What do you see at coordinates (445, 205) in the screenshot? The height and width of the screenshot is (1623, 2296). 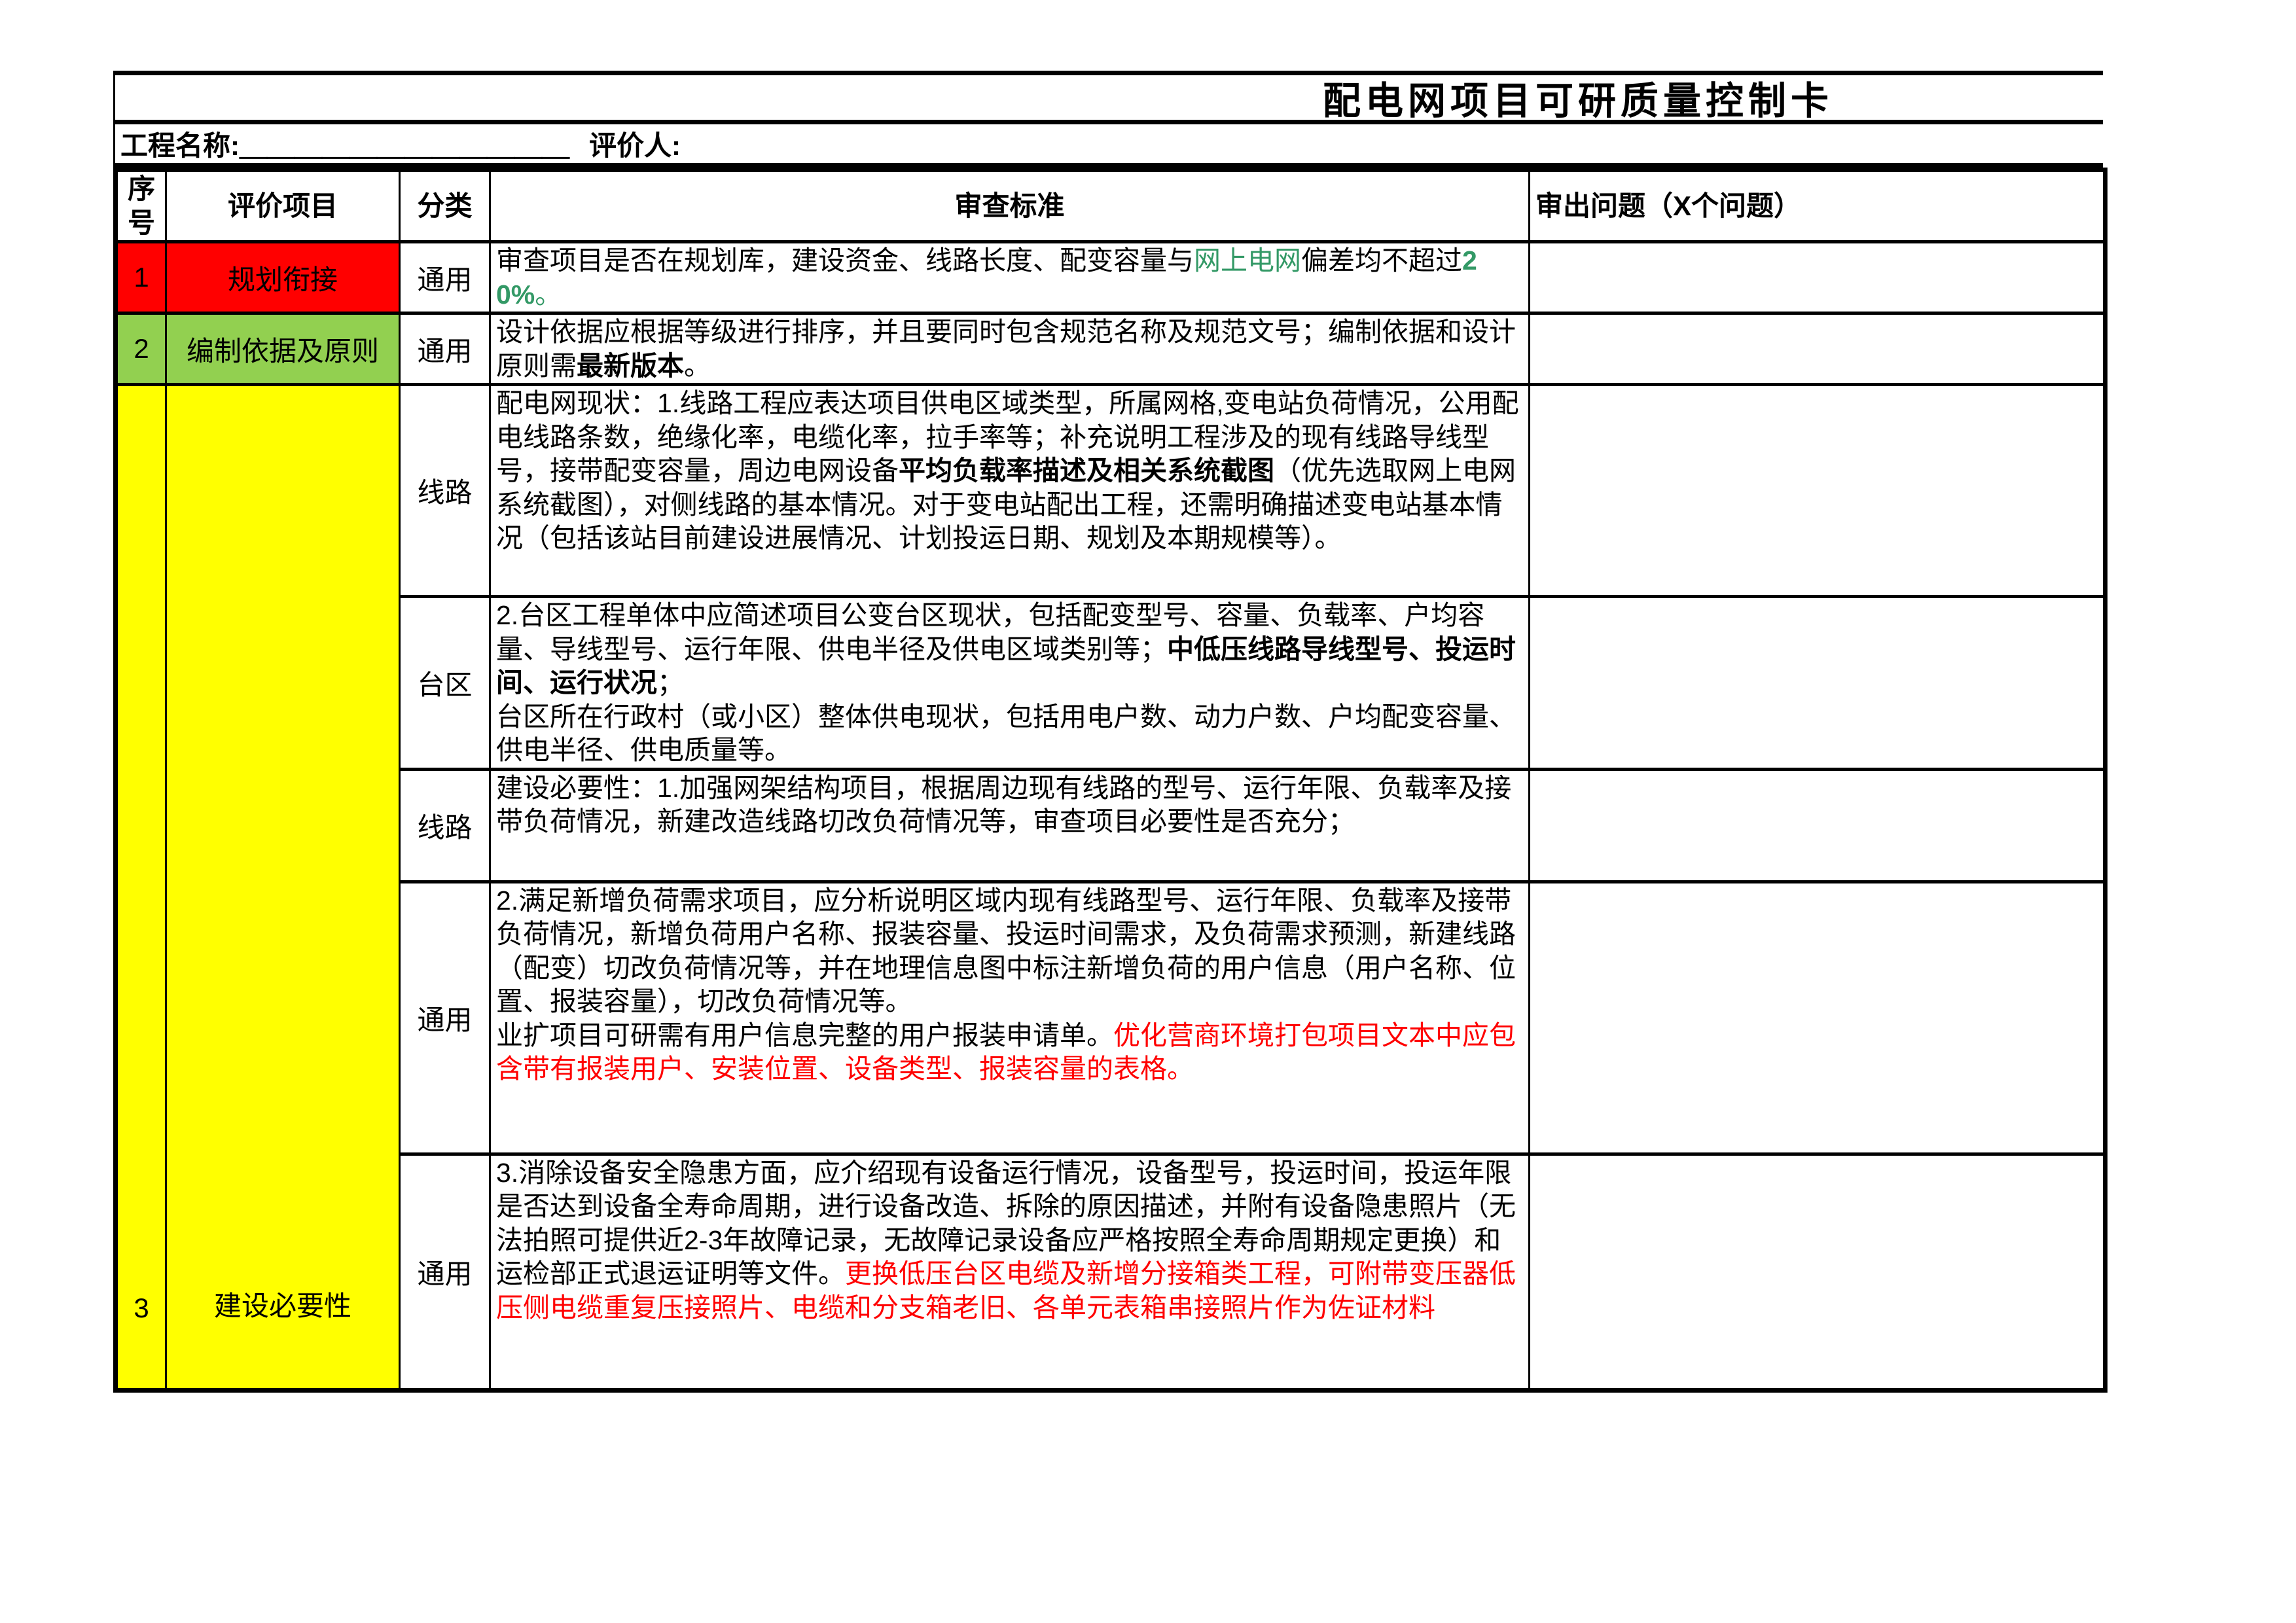 I see `col-header-category: 分类` at bounding box center [445, 205].